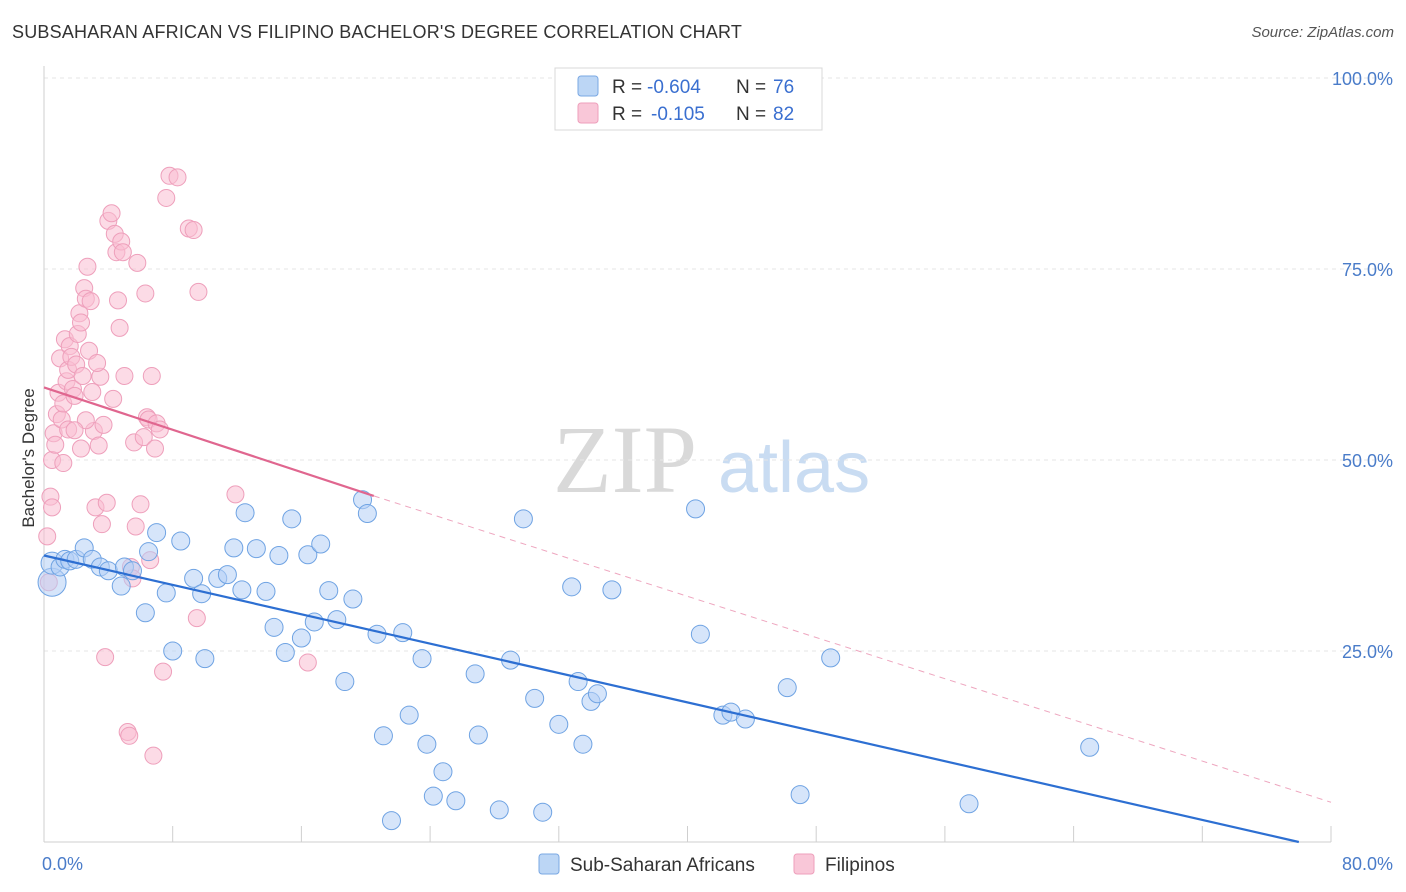  What do you see at coordinates (1367, 270) in the screenshot?
I see `y-tick-label-2: 75.0%` at bounding box center [1367, 270].